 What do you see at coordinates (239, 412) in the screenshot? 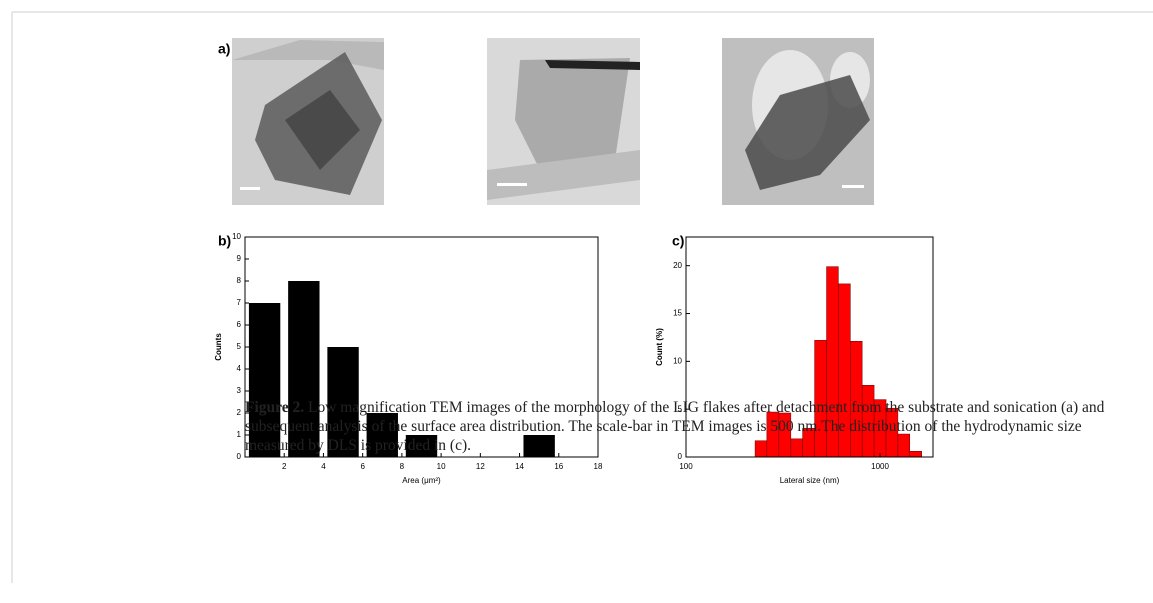
I see `y-tick-label: 2` at bounding box center [239, 412].